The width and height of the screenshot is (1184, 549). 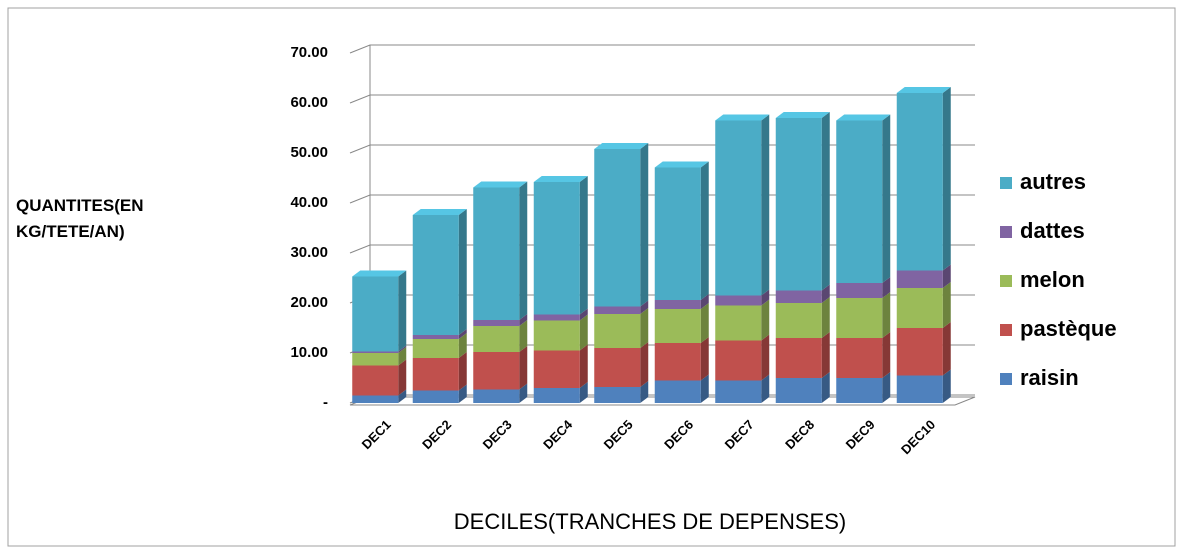 What do you see at coordinates (860, 434) in the screenshot?
I see `x-tick-label: DEC9` at bounding box center [860, 434].